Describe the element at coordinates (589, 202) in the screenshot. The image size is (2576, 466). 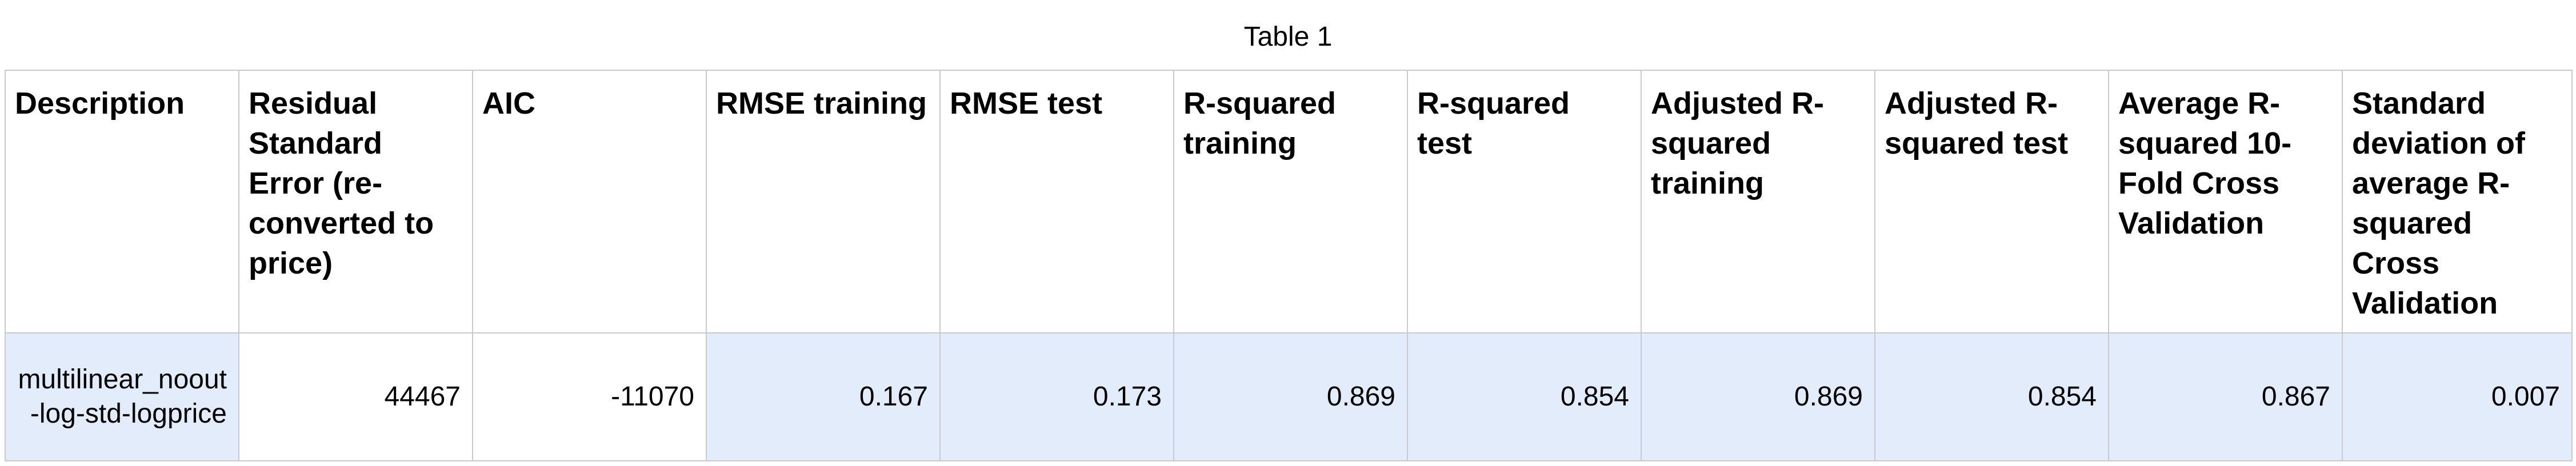
I see `header-aic: AIC` at that location.